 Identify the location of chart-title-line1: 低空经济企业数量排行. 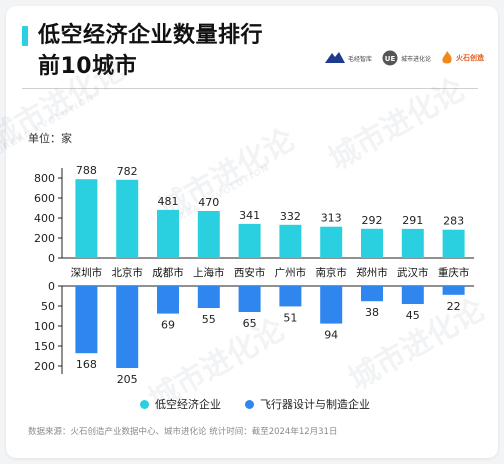
(151, 35).